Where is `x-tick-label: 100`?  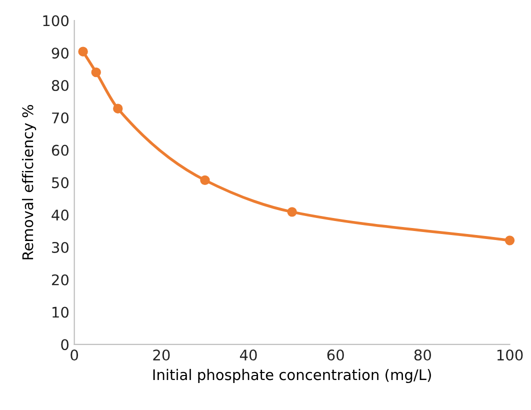 x-tick-label: 100 is located at coordinates (510, 355).